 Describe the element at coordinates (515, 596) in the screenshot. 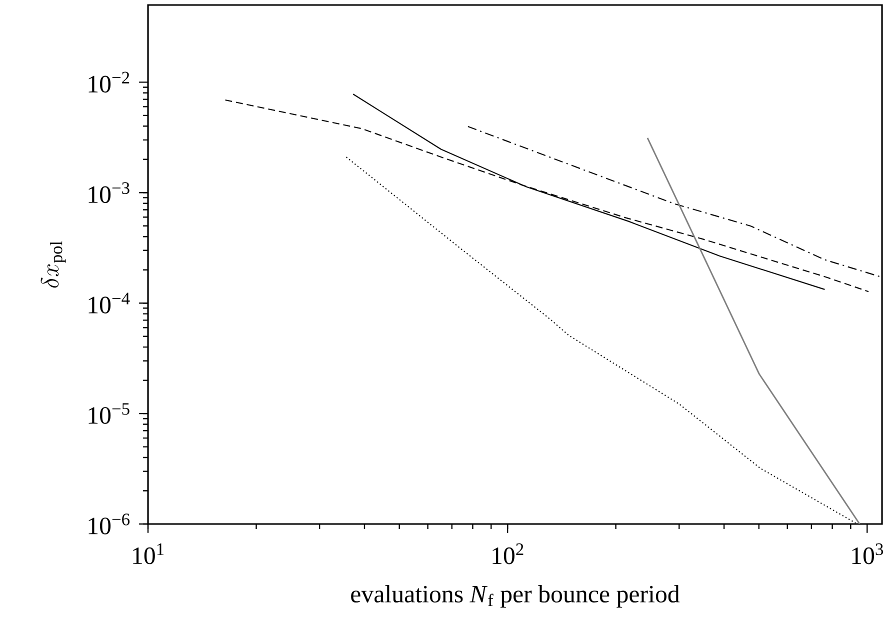

I see `x-axis-title: evaluations N$_{f}$ per bounce period` at that location.